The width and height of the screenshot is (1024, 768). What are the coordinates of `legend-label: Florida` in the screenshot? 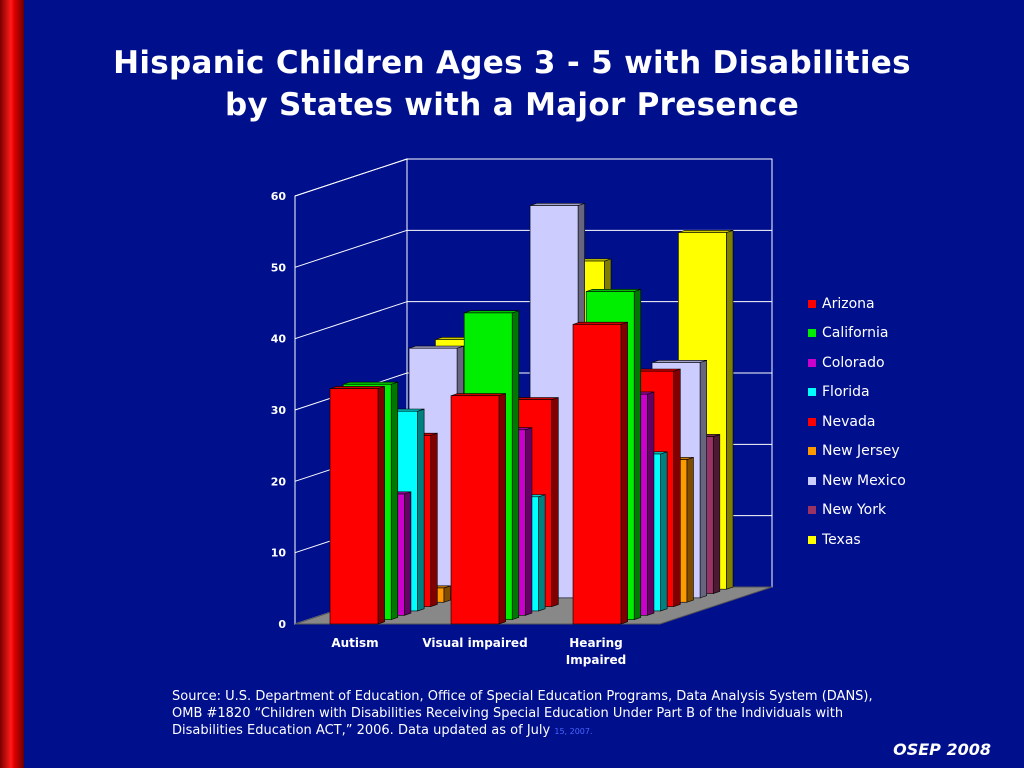 It's located at (846, 392).